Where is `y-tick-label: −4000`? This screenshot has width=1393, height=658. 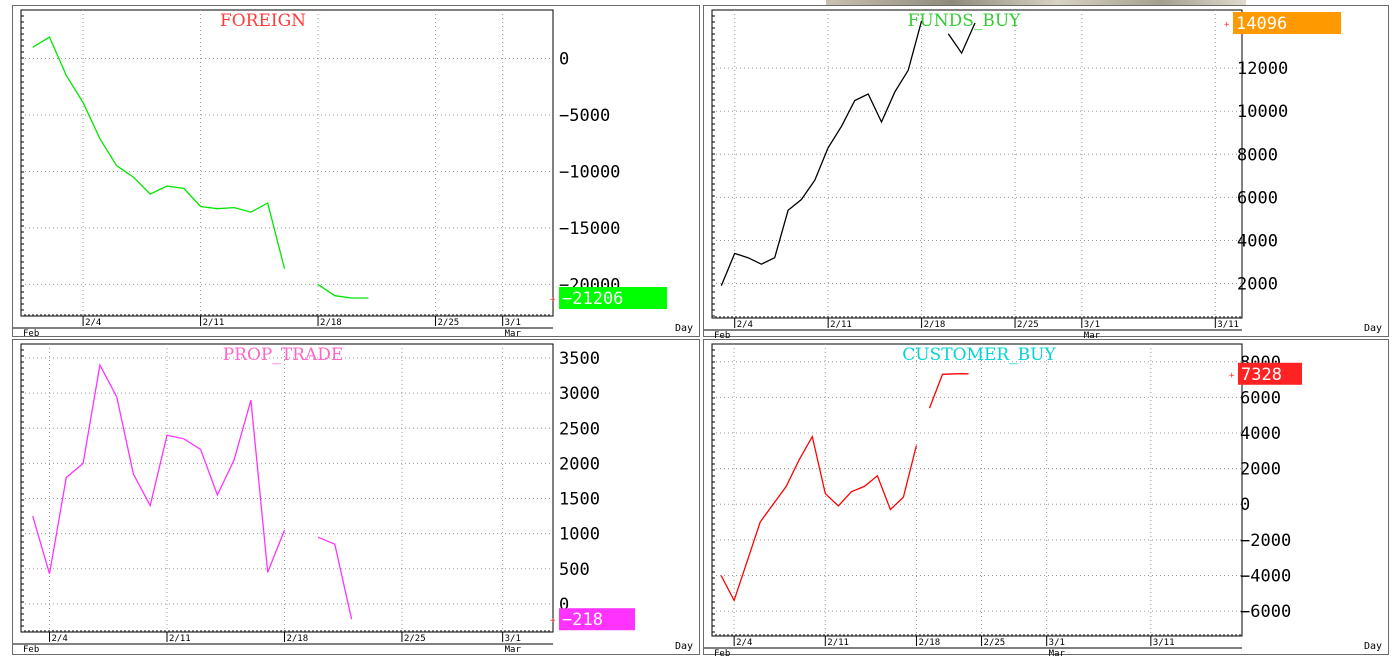 y-tick-label: −4000 is located at coordinates (1265, 576).